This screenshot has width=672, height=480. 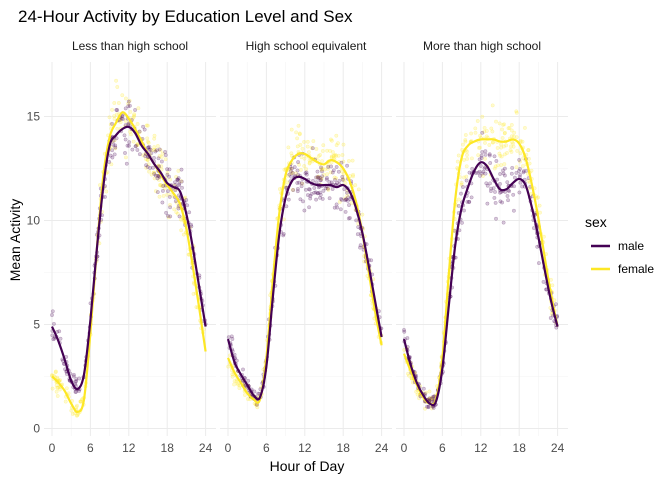 What do you see at coordinates (36, 325) in the screenshot?
I see `y-tick-label: 5` at bounding box center [36, 325].